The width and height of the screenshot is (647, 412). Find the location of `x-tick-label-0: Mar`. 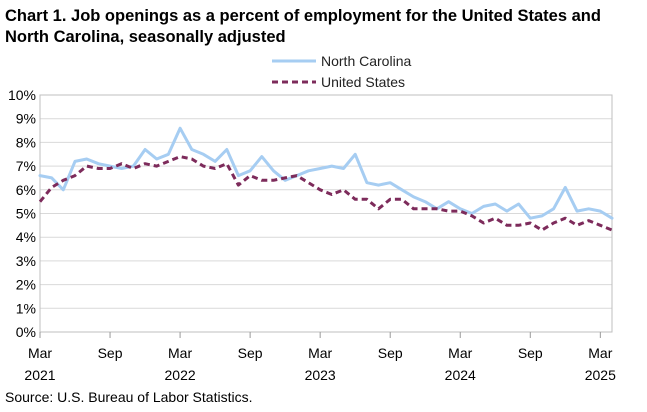

x-tick-label-0: Mar is located at coordinates (40, 353).